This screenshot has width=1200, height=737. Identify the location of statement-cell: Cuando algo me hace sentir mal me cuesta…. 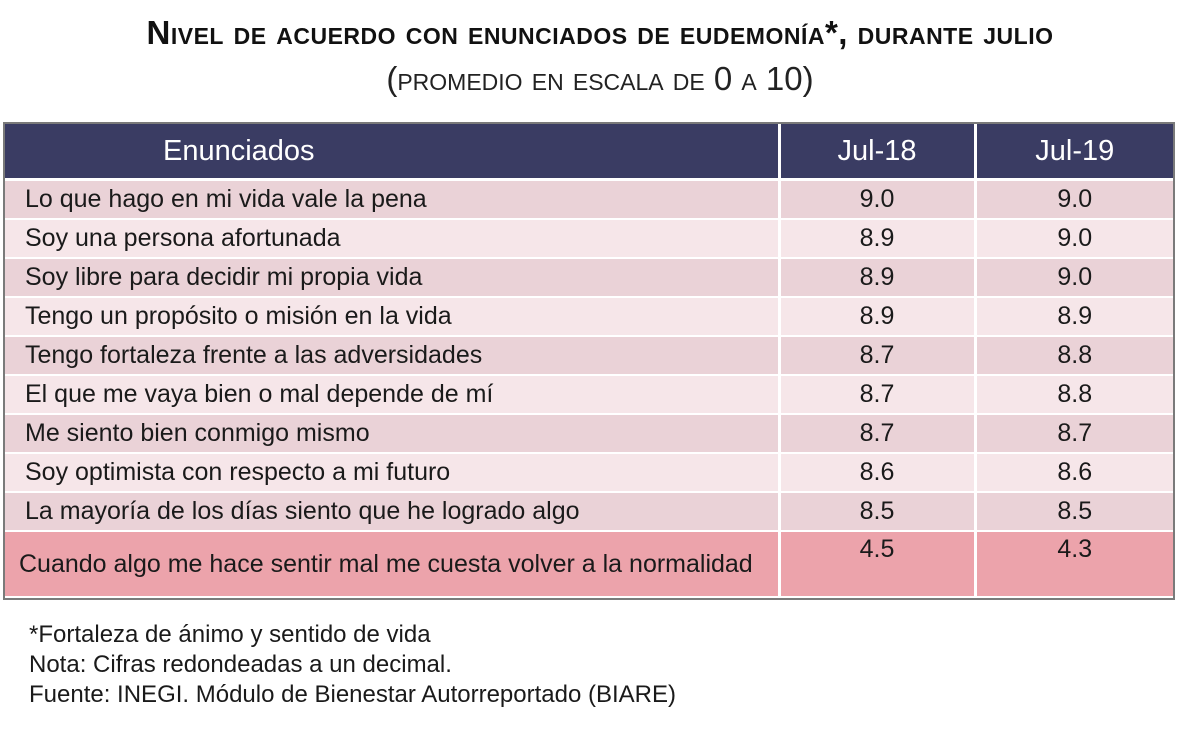
(393, 564).